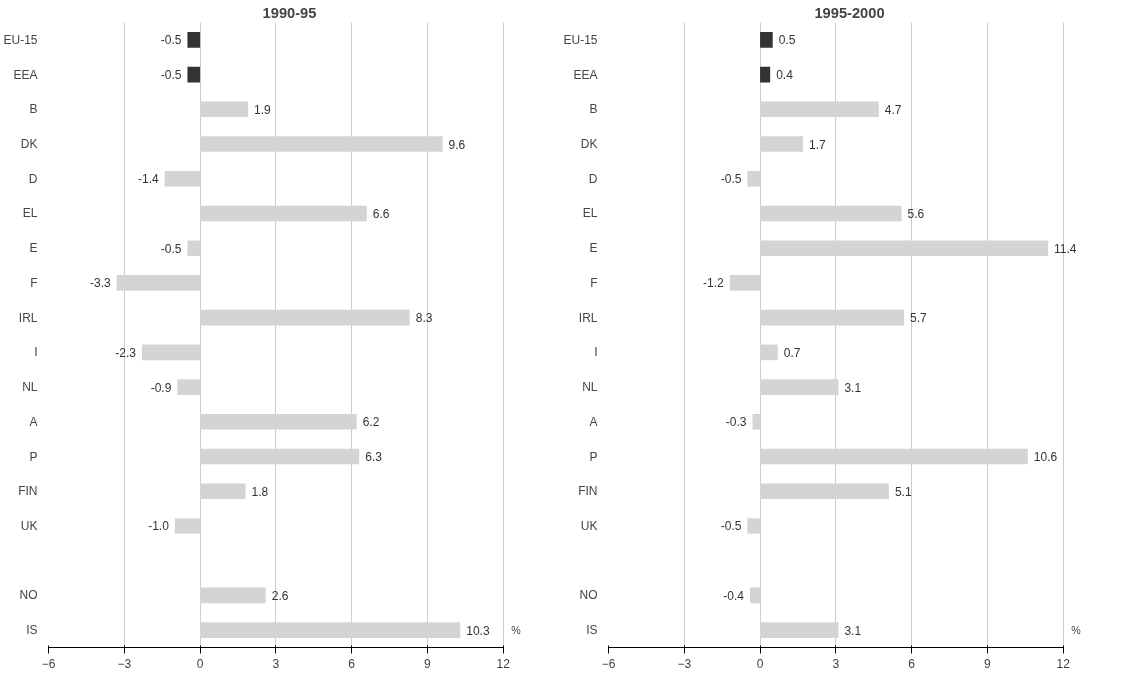  Describe the element at coordinates (734, 595) in the screenshot. I see `data-label: -0.4` at that location.